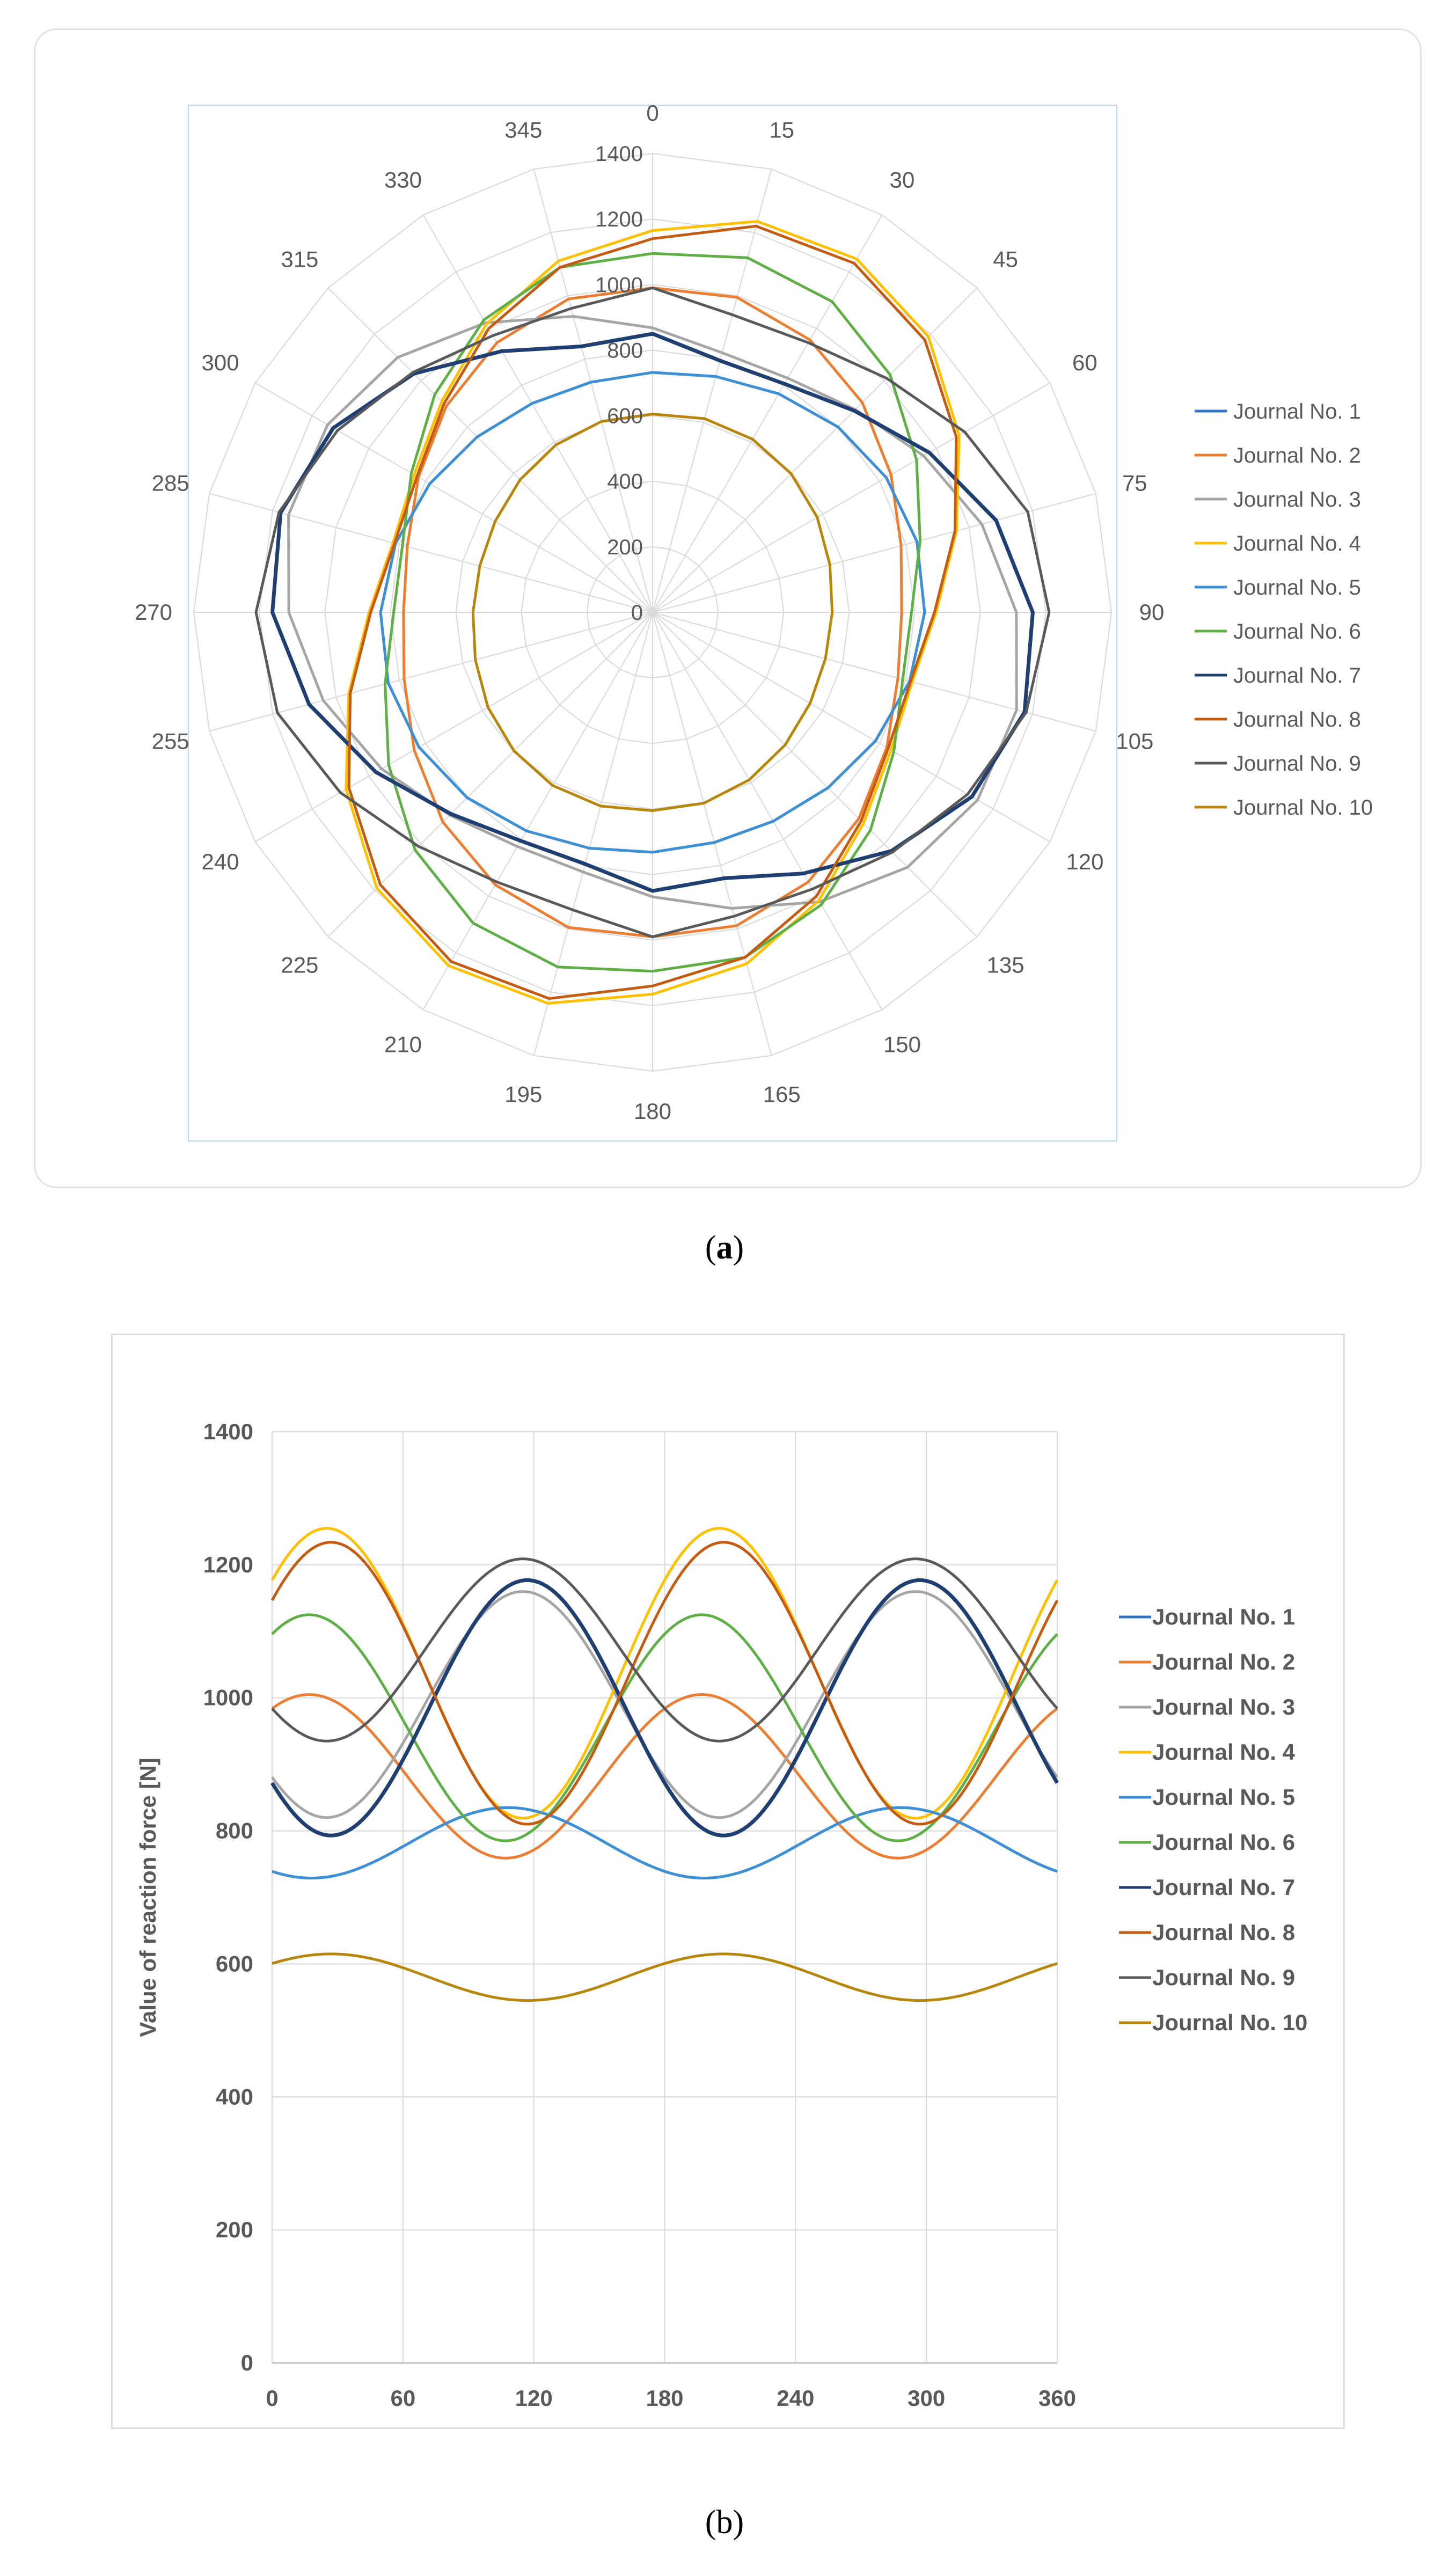  What do you see at coordinates (625, 416) in the screenshot?
I see `radar-radial-tick-600: 600` at bounding box center [625, 416].